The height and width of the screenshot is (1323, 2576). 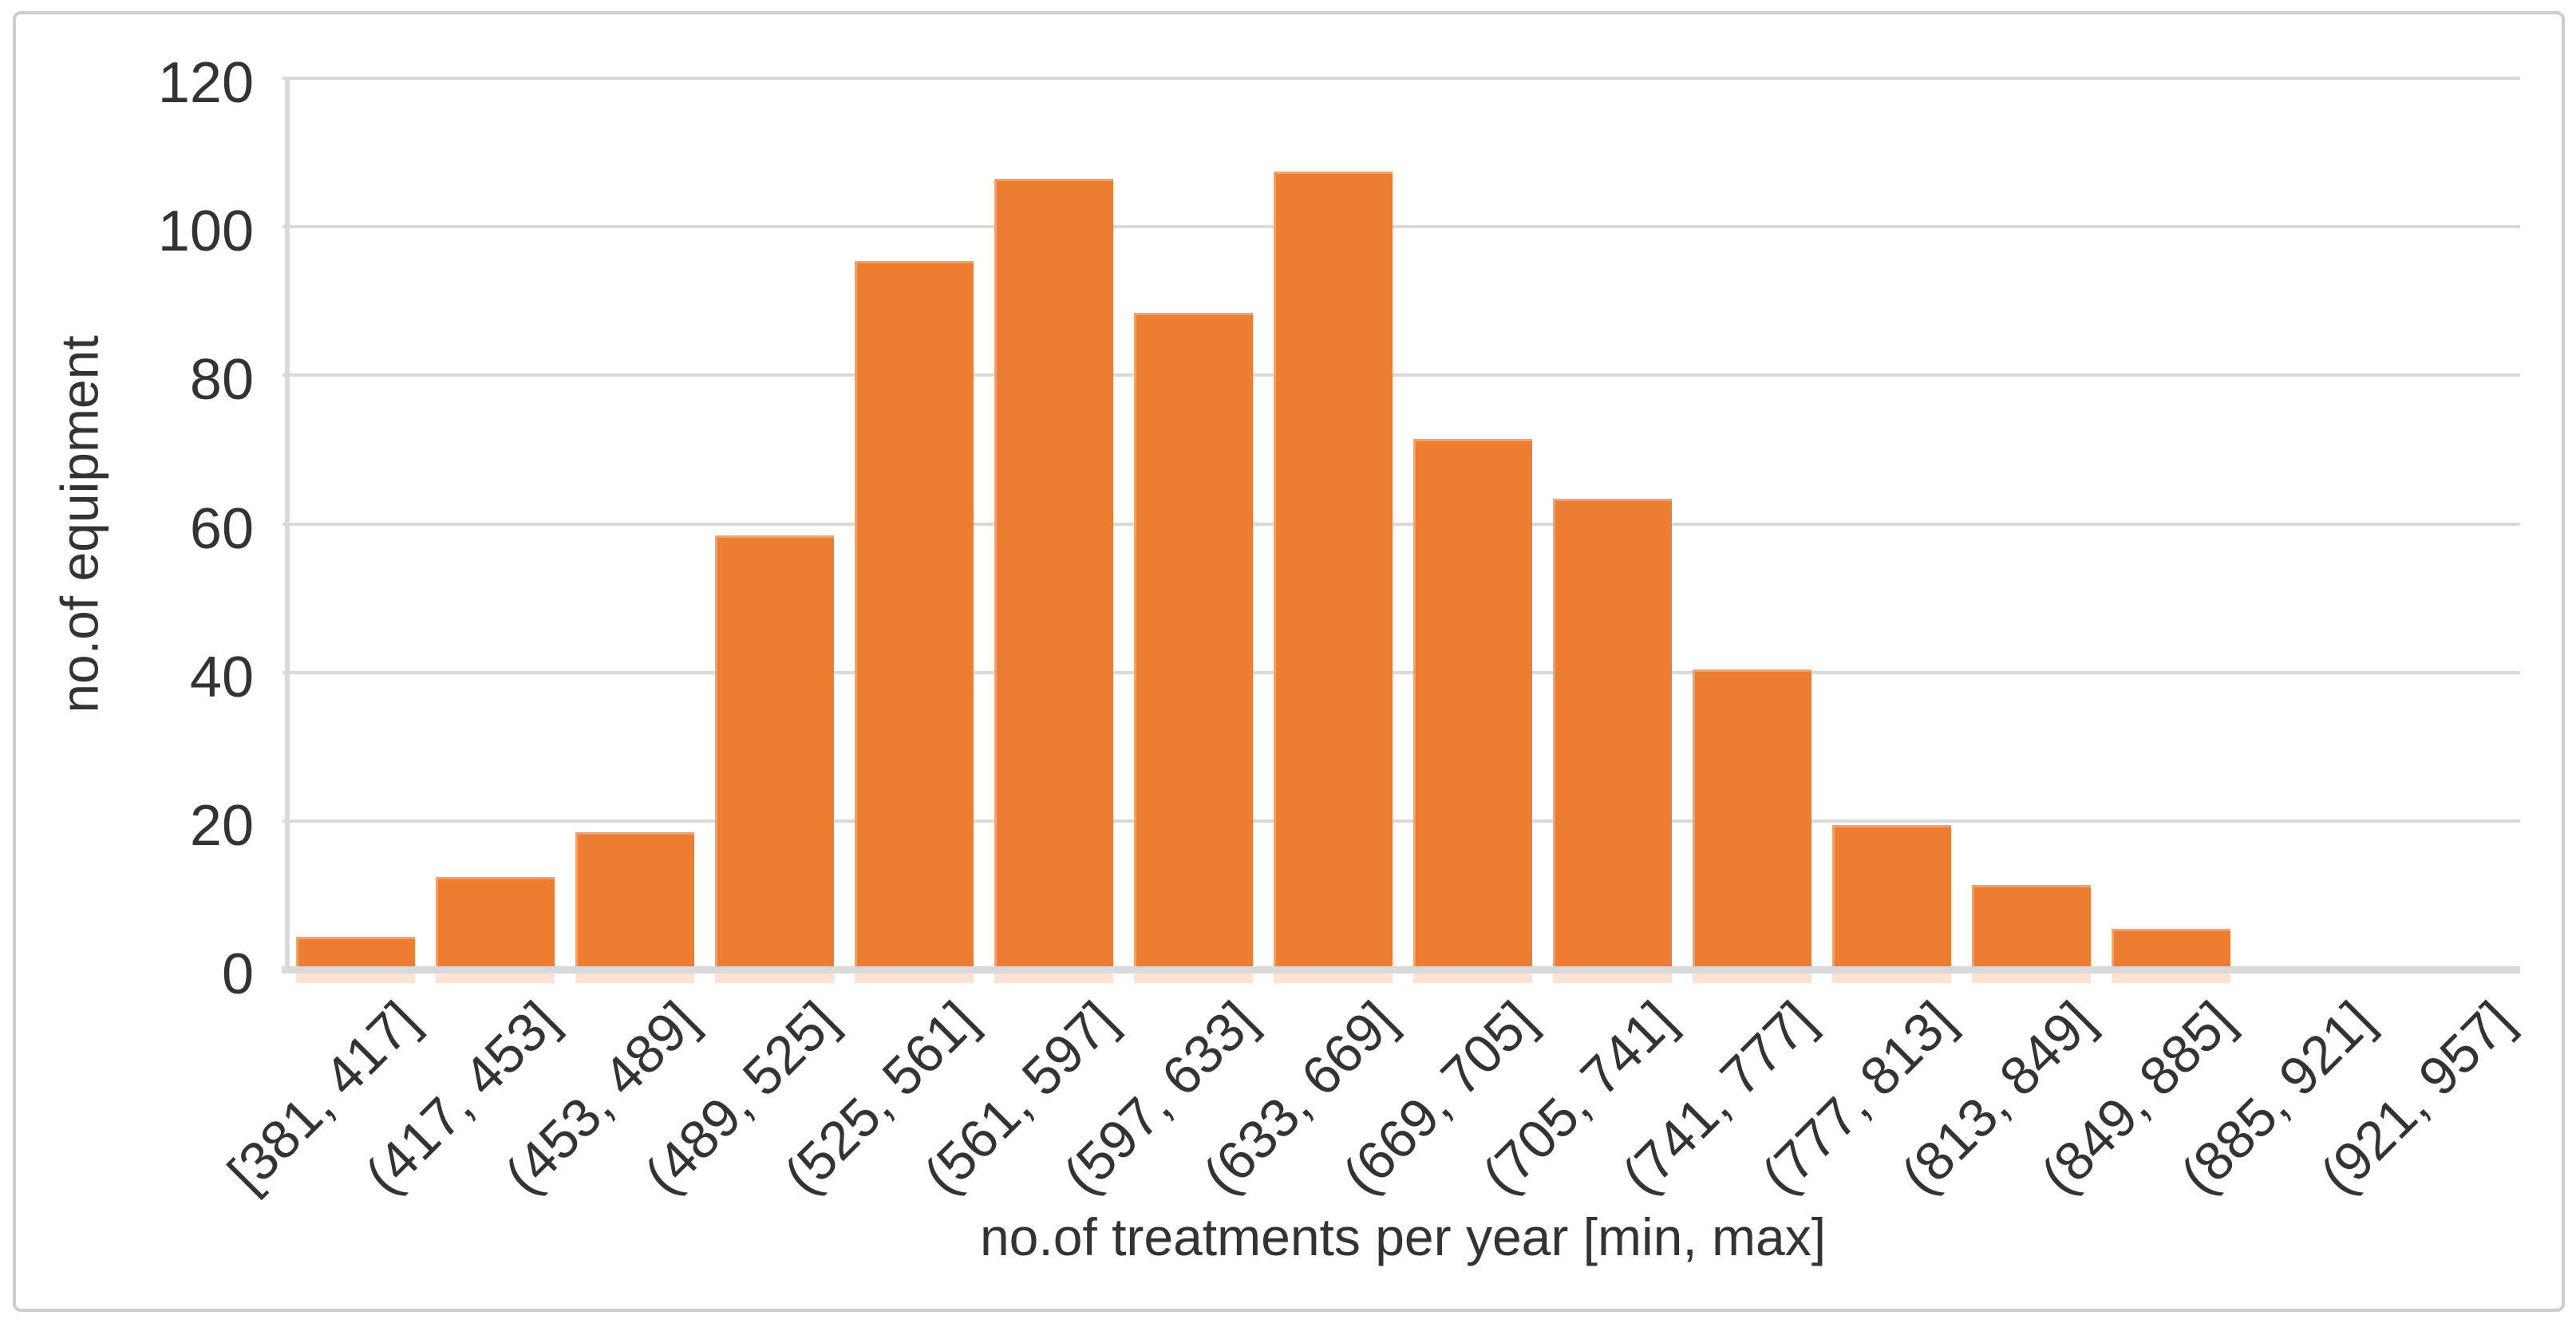 What do you see at coordinates (1401, 226) in the screenshot?
I see `gridline-y100` at bounding box center [1401, 226].